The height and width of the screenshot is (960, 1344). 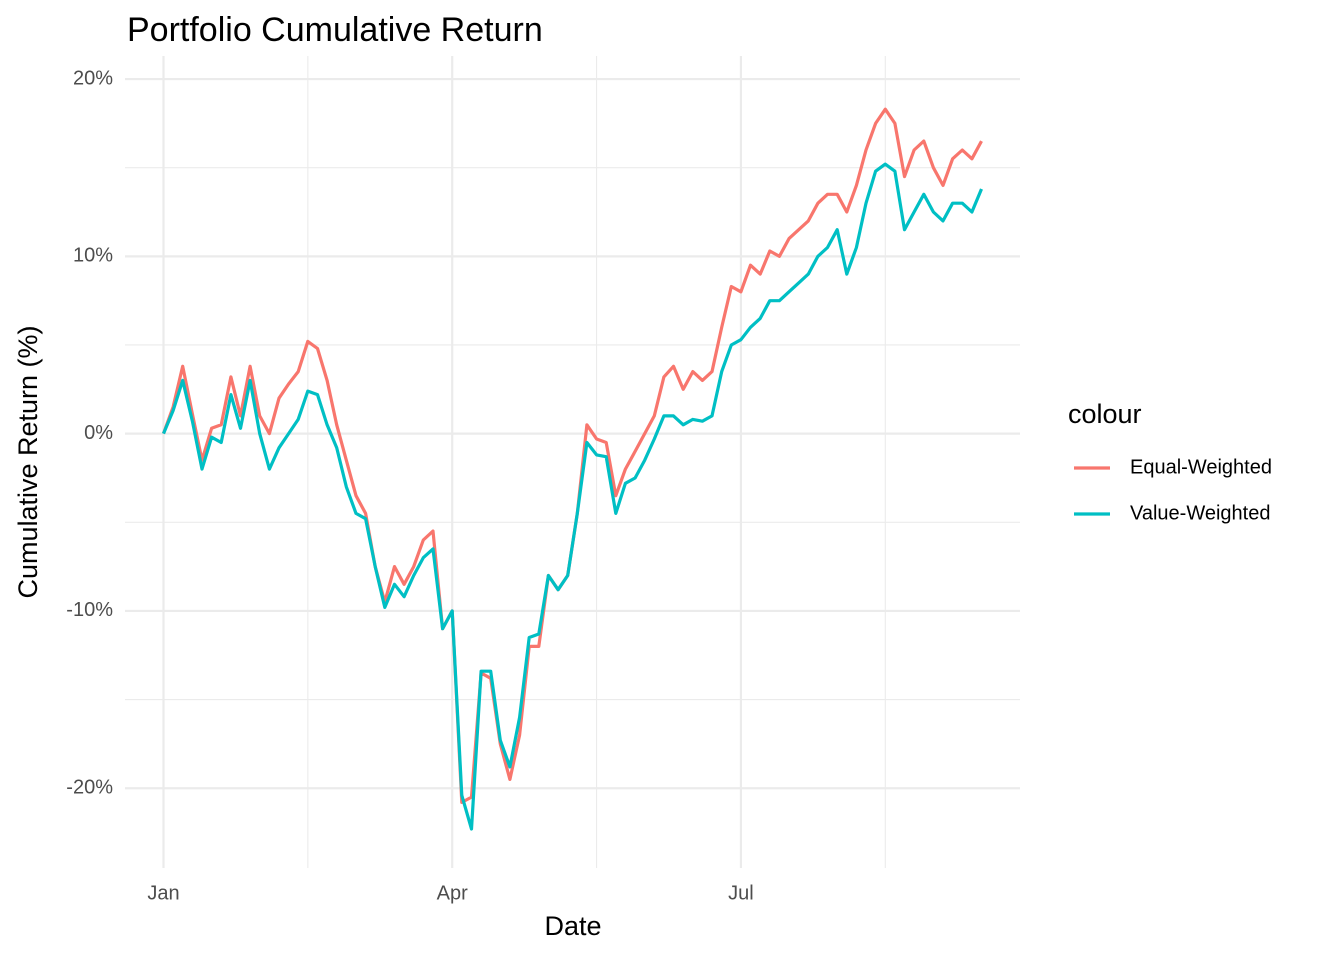 I want to click on y-tick-label: 20%, so click(x=93, y=78).